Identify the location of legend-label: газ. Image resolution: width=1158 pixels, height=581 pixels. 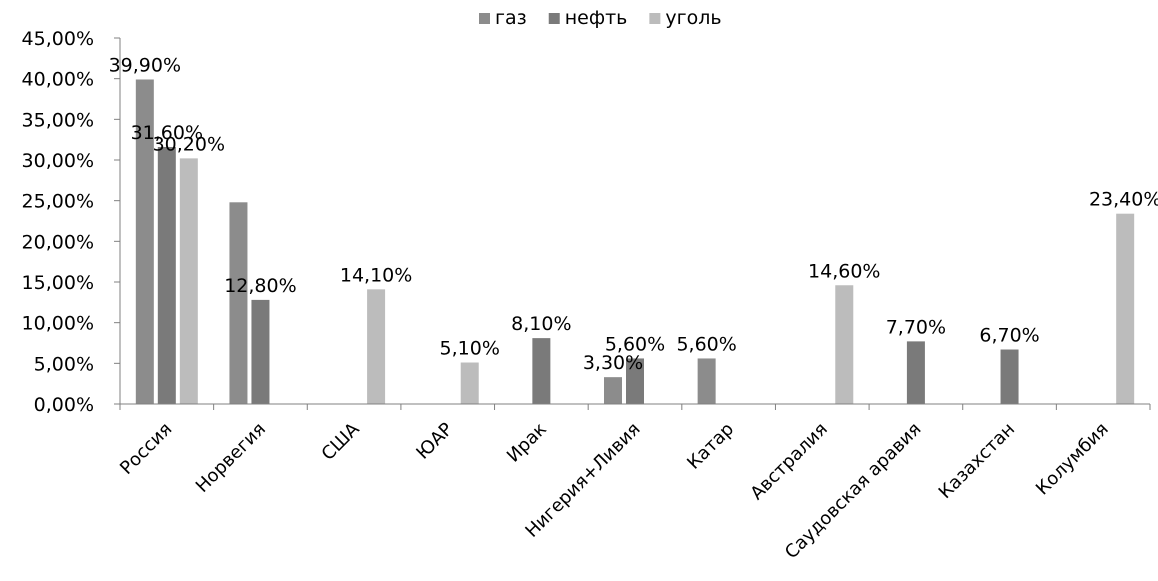
(511, 18).